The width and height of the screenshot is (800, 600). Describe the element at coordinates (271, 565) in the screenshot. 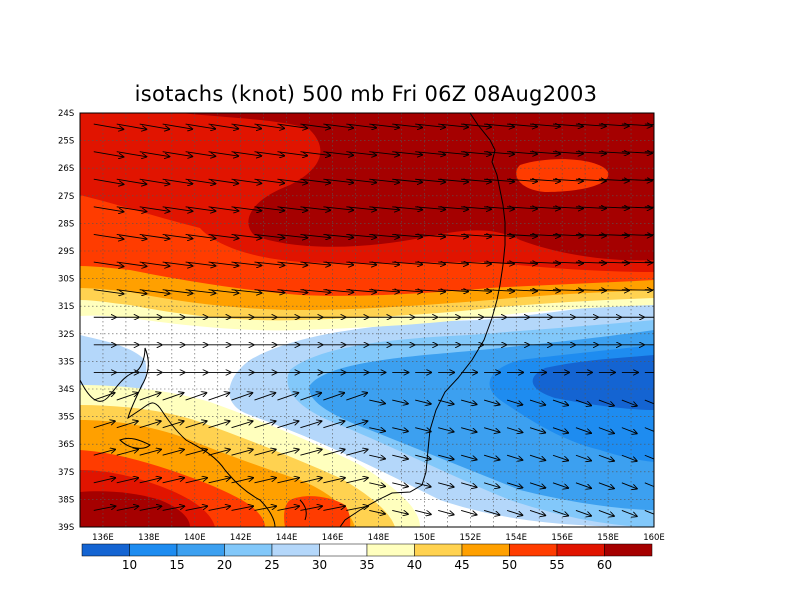

I see `colorbar-level-label: 25` at that location.